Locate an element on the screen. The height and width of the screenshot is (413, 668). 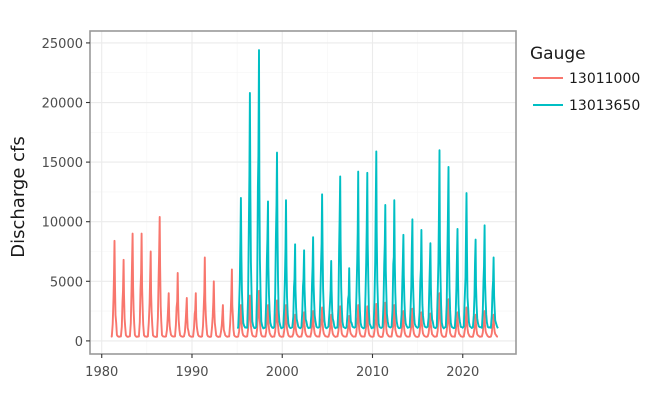
x-tick-label: 2000 is located at coordinates (282, 372).